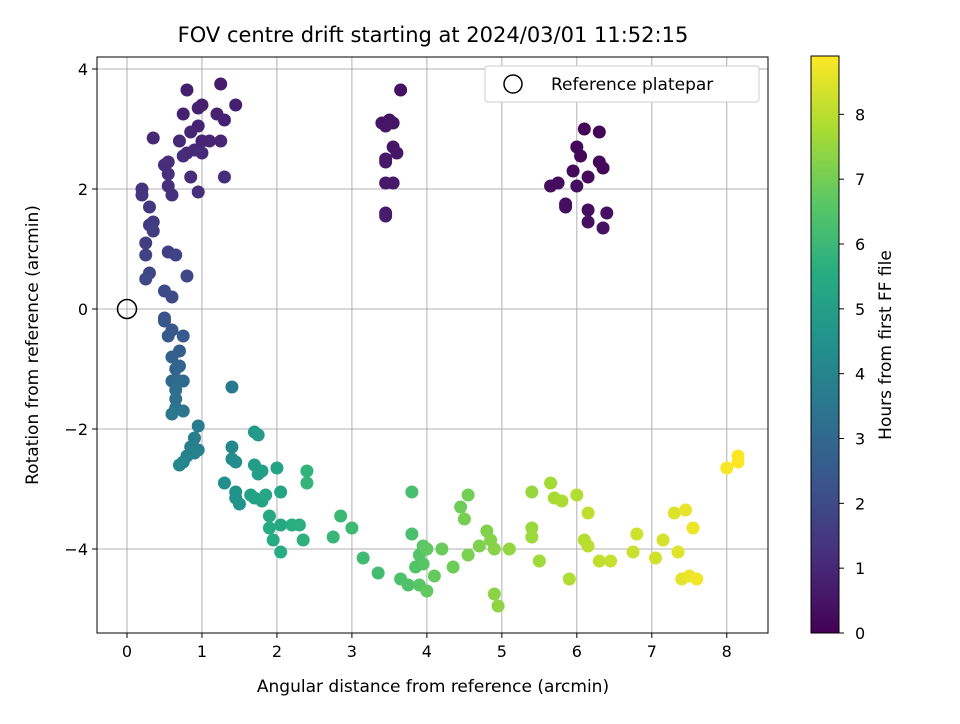  Describe the element at coordinates (825, 344) in the screenshot. I see `colorbar-gradient` at that location.